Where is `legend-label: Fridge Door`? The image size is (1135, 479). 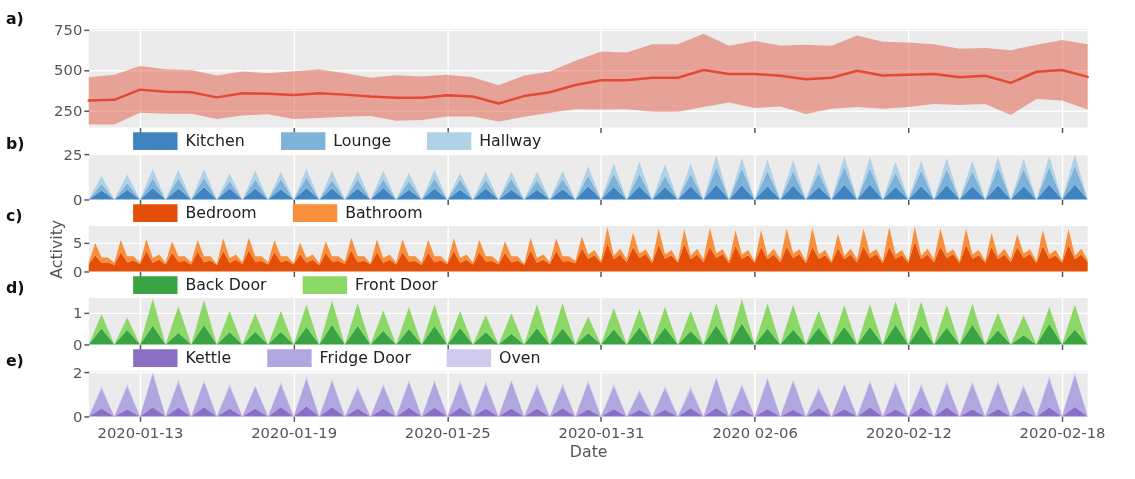
legend-label: Fridge Door is located at coordinates (365, 357).